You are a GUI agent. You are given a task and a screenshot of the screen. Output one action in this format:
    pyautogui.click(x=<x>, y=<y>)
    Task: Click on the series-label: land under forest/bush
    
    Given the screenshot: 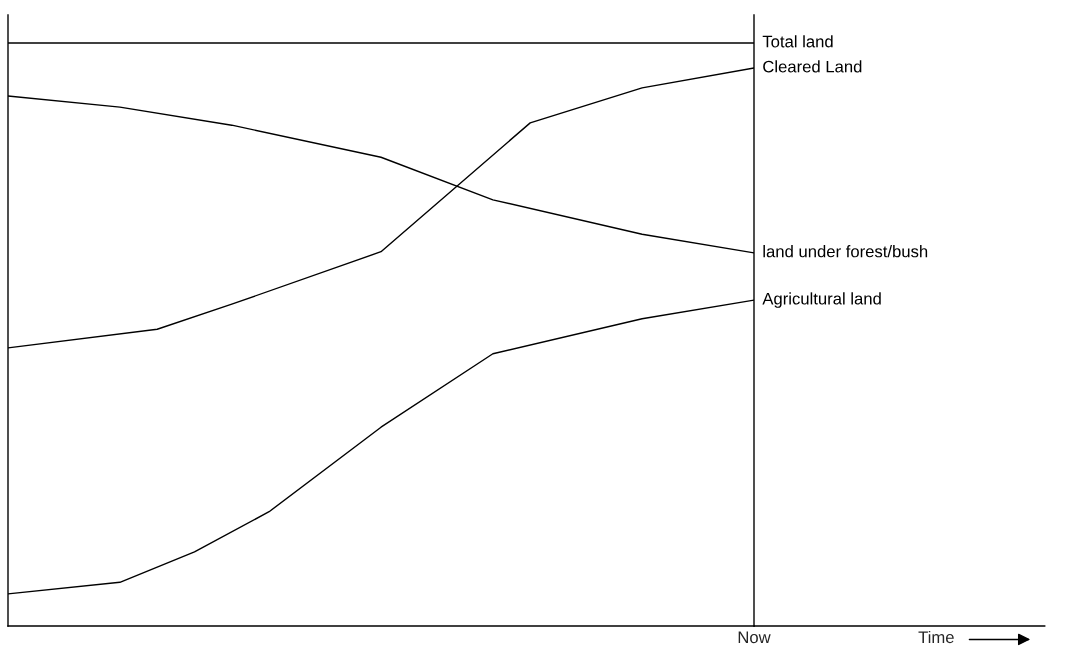 What is the action you would take?
    pyautogui.click(x=845, y=251)
    